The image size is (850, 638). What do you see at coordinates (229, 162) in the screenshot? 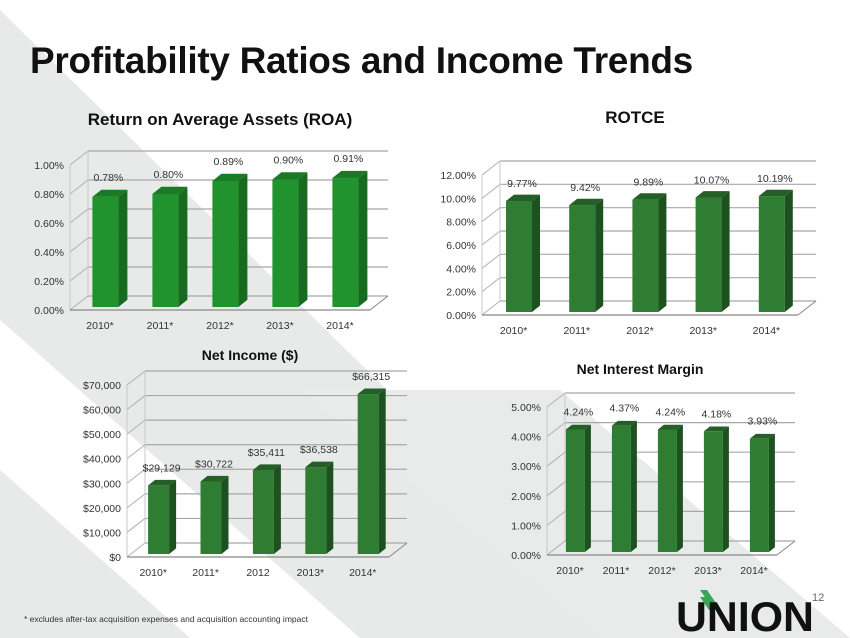
I see `data-label: 0.89%` at bounding box center [229, 162].